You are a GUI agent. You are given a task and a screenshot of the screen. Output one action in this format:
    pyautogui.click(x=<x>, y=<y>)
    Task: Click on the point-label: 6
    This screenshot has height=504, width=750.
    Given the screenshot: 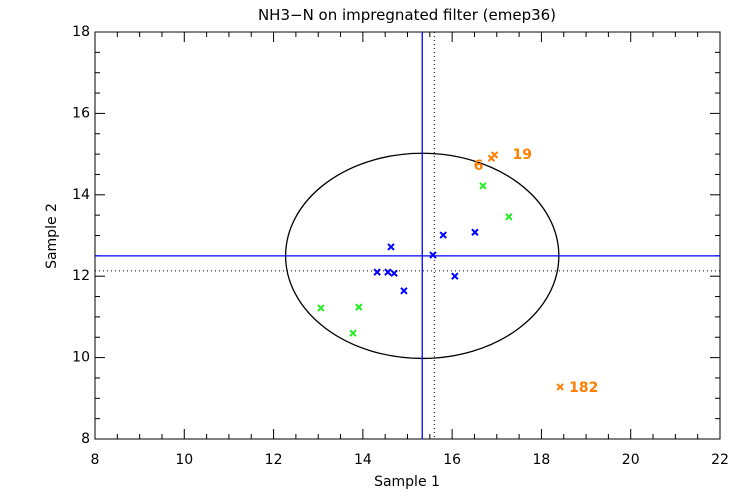 What is the action you would take?
    pyautogui.click(x=479, y=166)
    